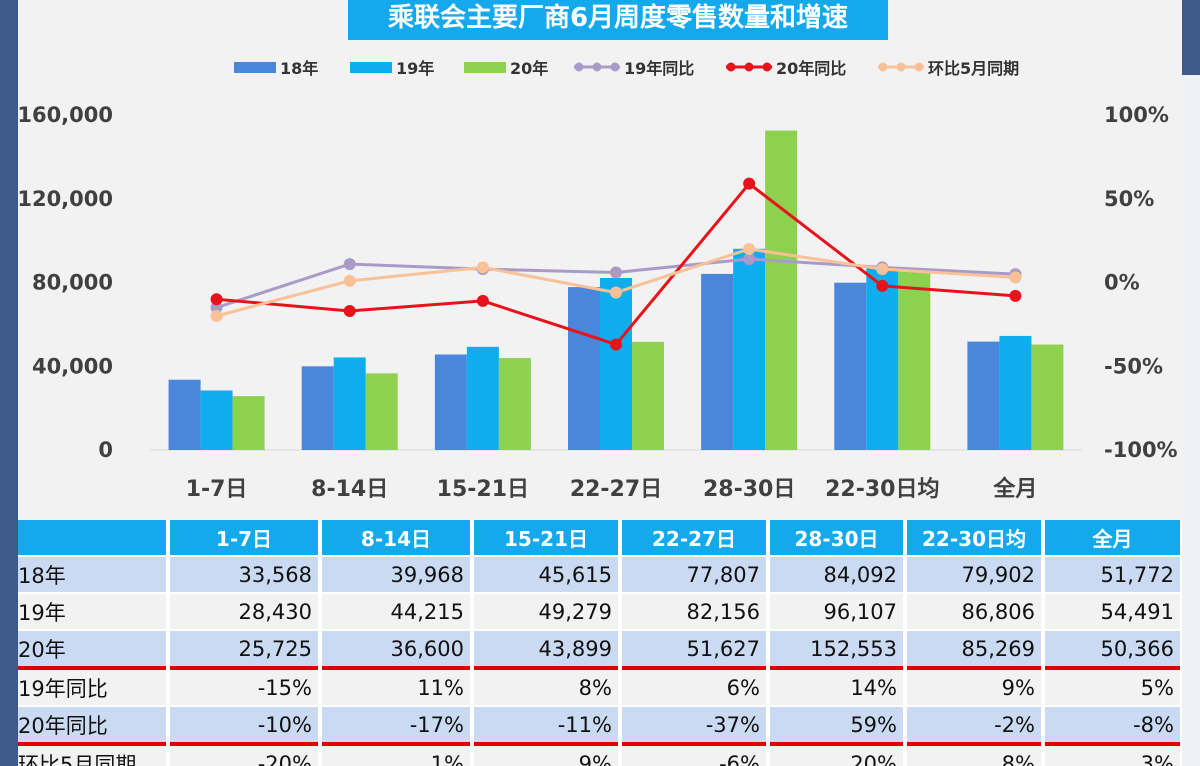 The height and width of the screenshot is (766, 1200). Describe the element at coordinates (1112, 611) in the screenshot. I see `table-cell: 54,491` at that location.